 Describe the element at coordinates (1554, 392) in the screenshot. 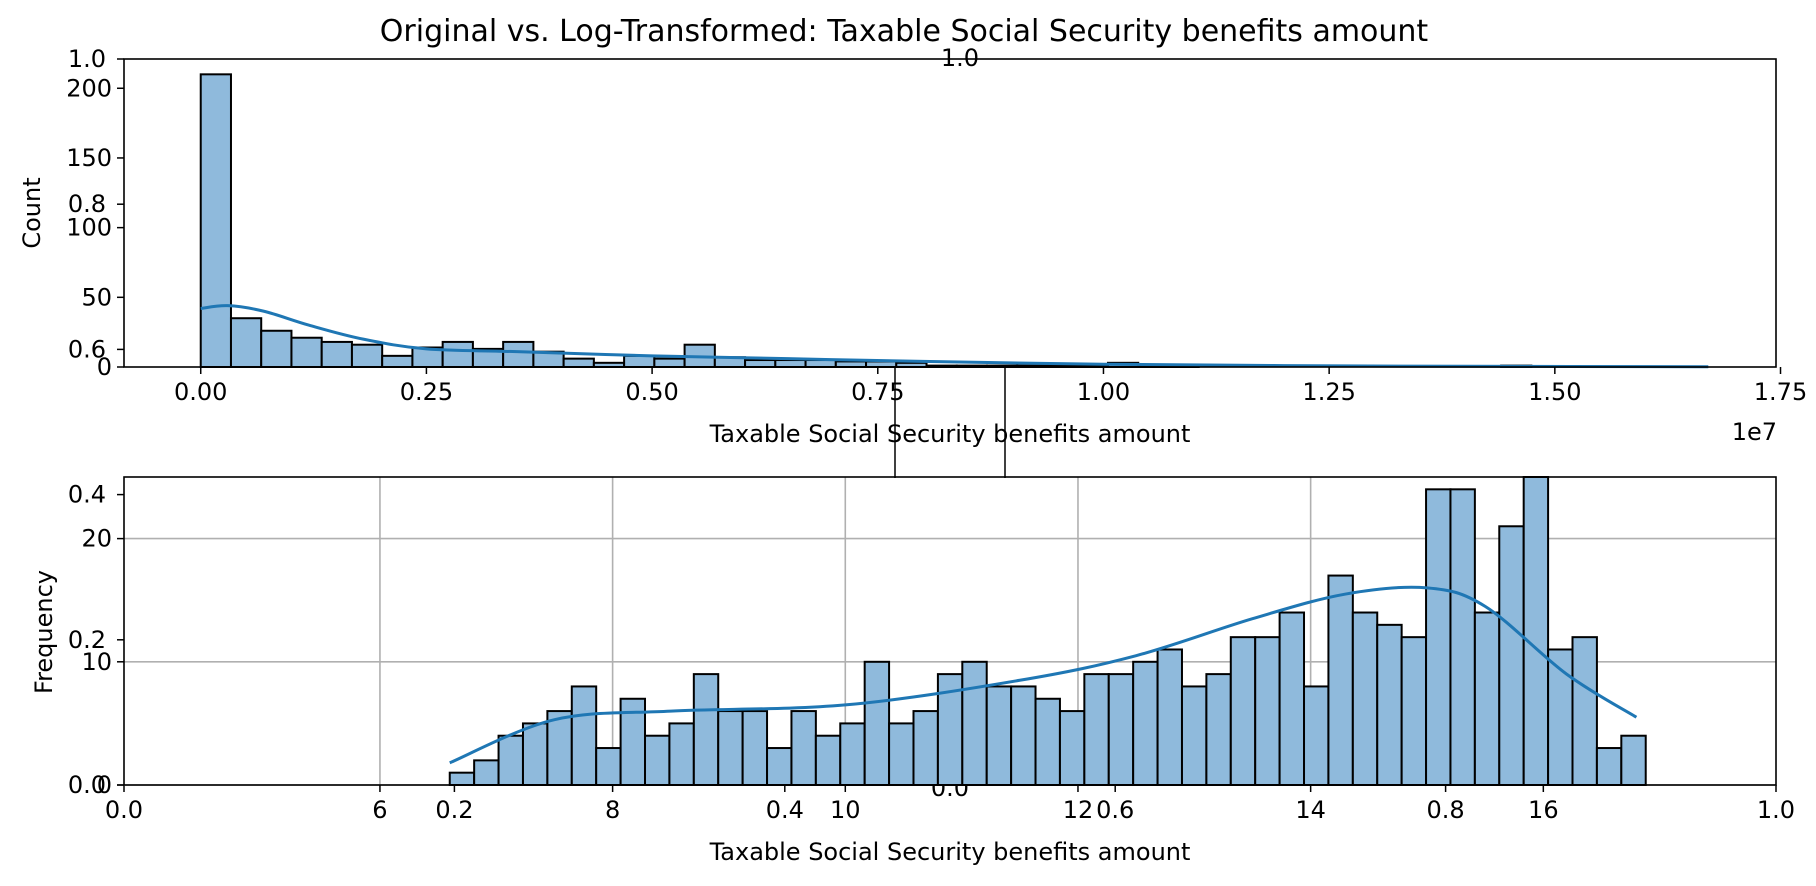

I see `x-tick-label: 1.50` at that location.